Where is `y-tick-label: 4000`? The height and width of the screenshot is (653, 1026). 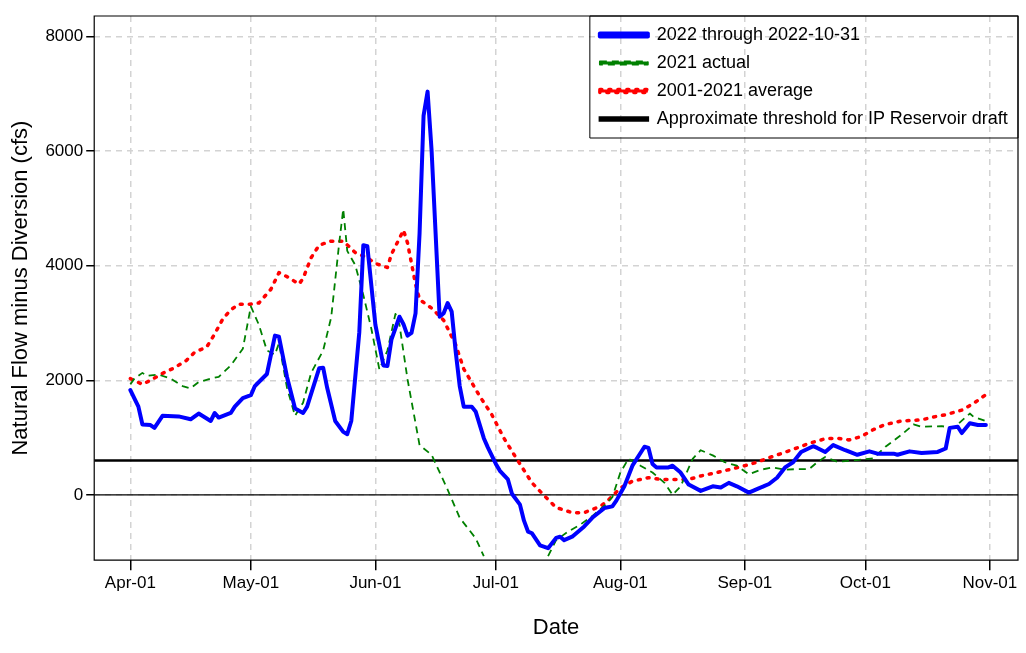 y-tick-label: 4000 is located at coordinates (64, 265).